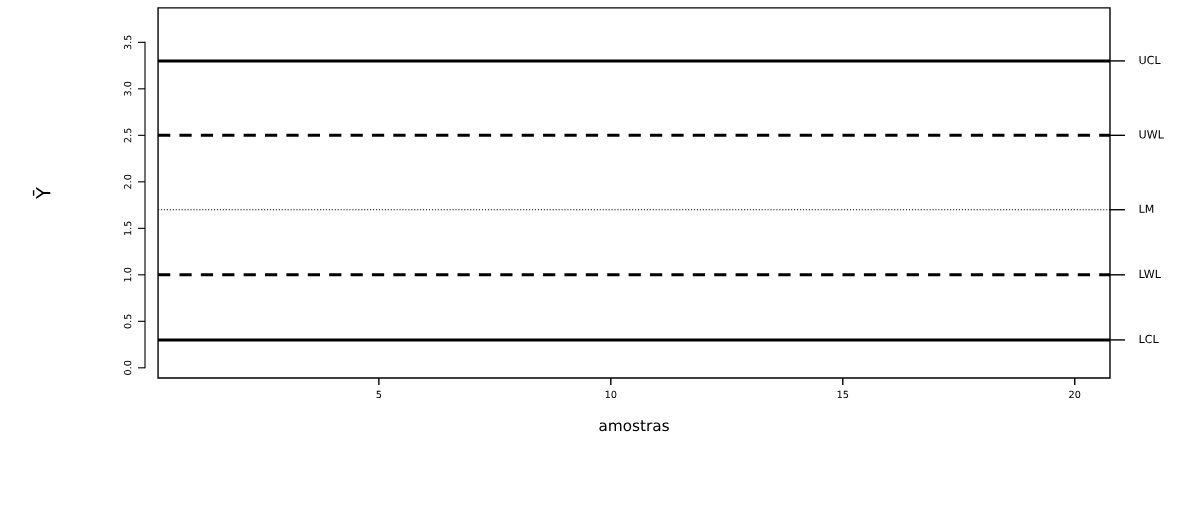  What do you see at coordinates (127, 42) in the screenshot?
I see `y-tick-label: 3.5` at bounding box center [127, 42].